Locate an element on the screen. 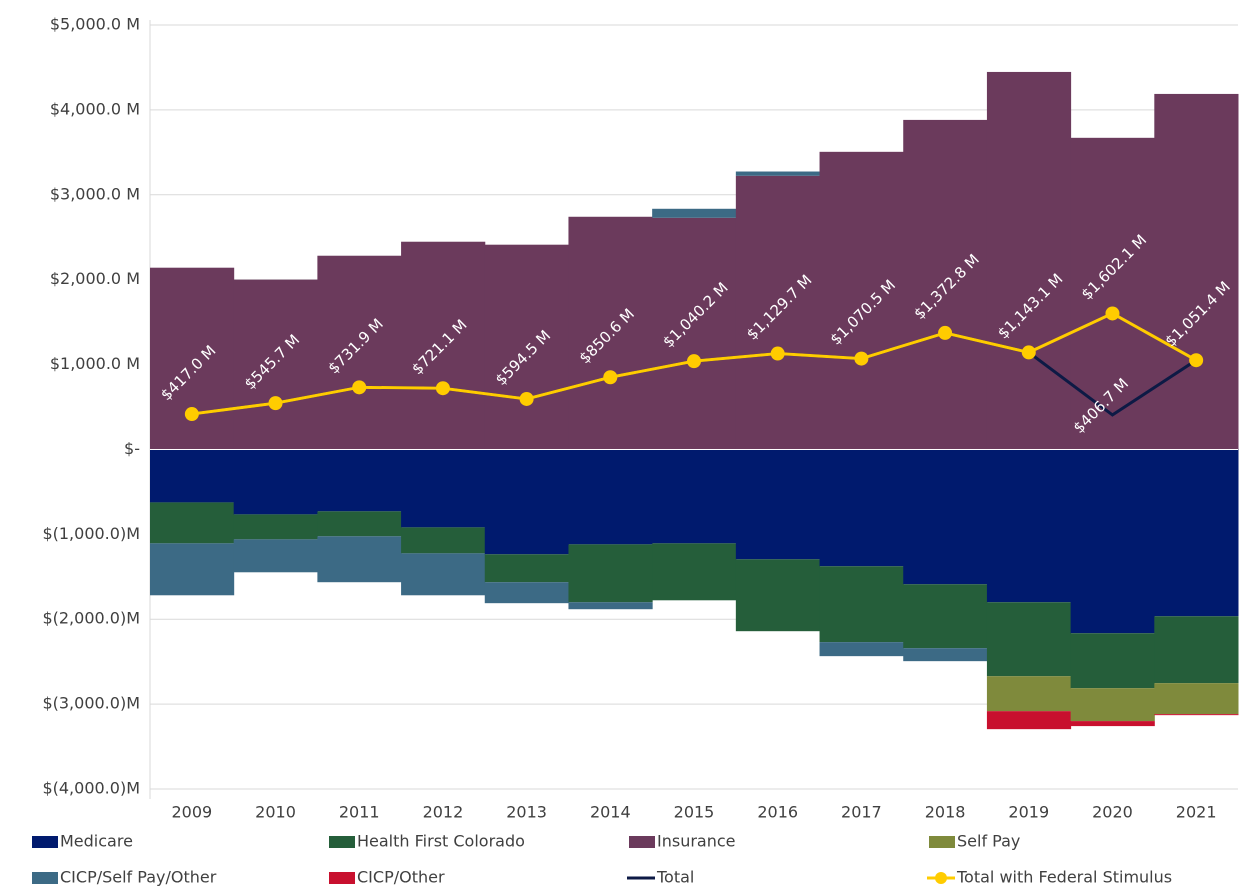 This screenshot has height=893, width=1249. y-tick-label: $2,000.0 M is located at coordinates (95, 278).